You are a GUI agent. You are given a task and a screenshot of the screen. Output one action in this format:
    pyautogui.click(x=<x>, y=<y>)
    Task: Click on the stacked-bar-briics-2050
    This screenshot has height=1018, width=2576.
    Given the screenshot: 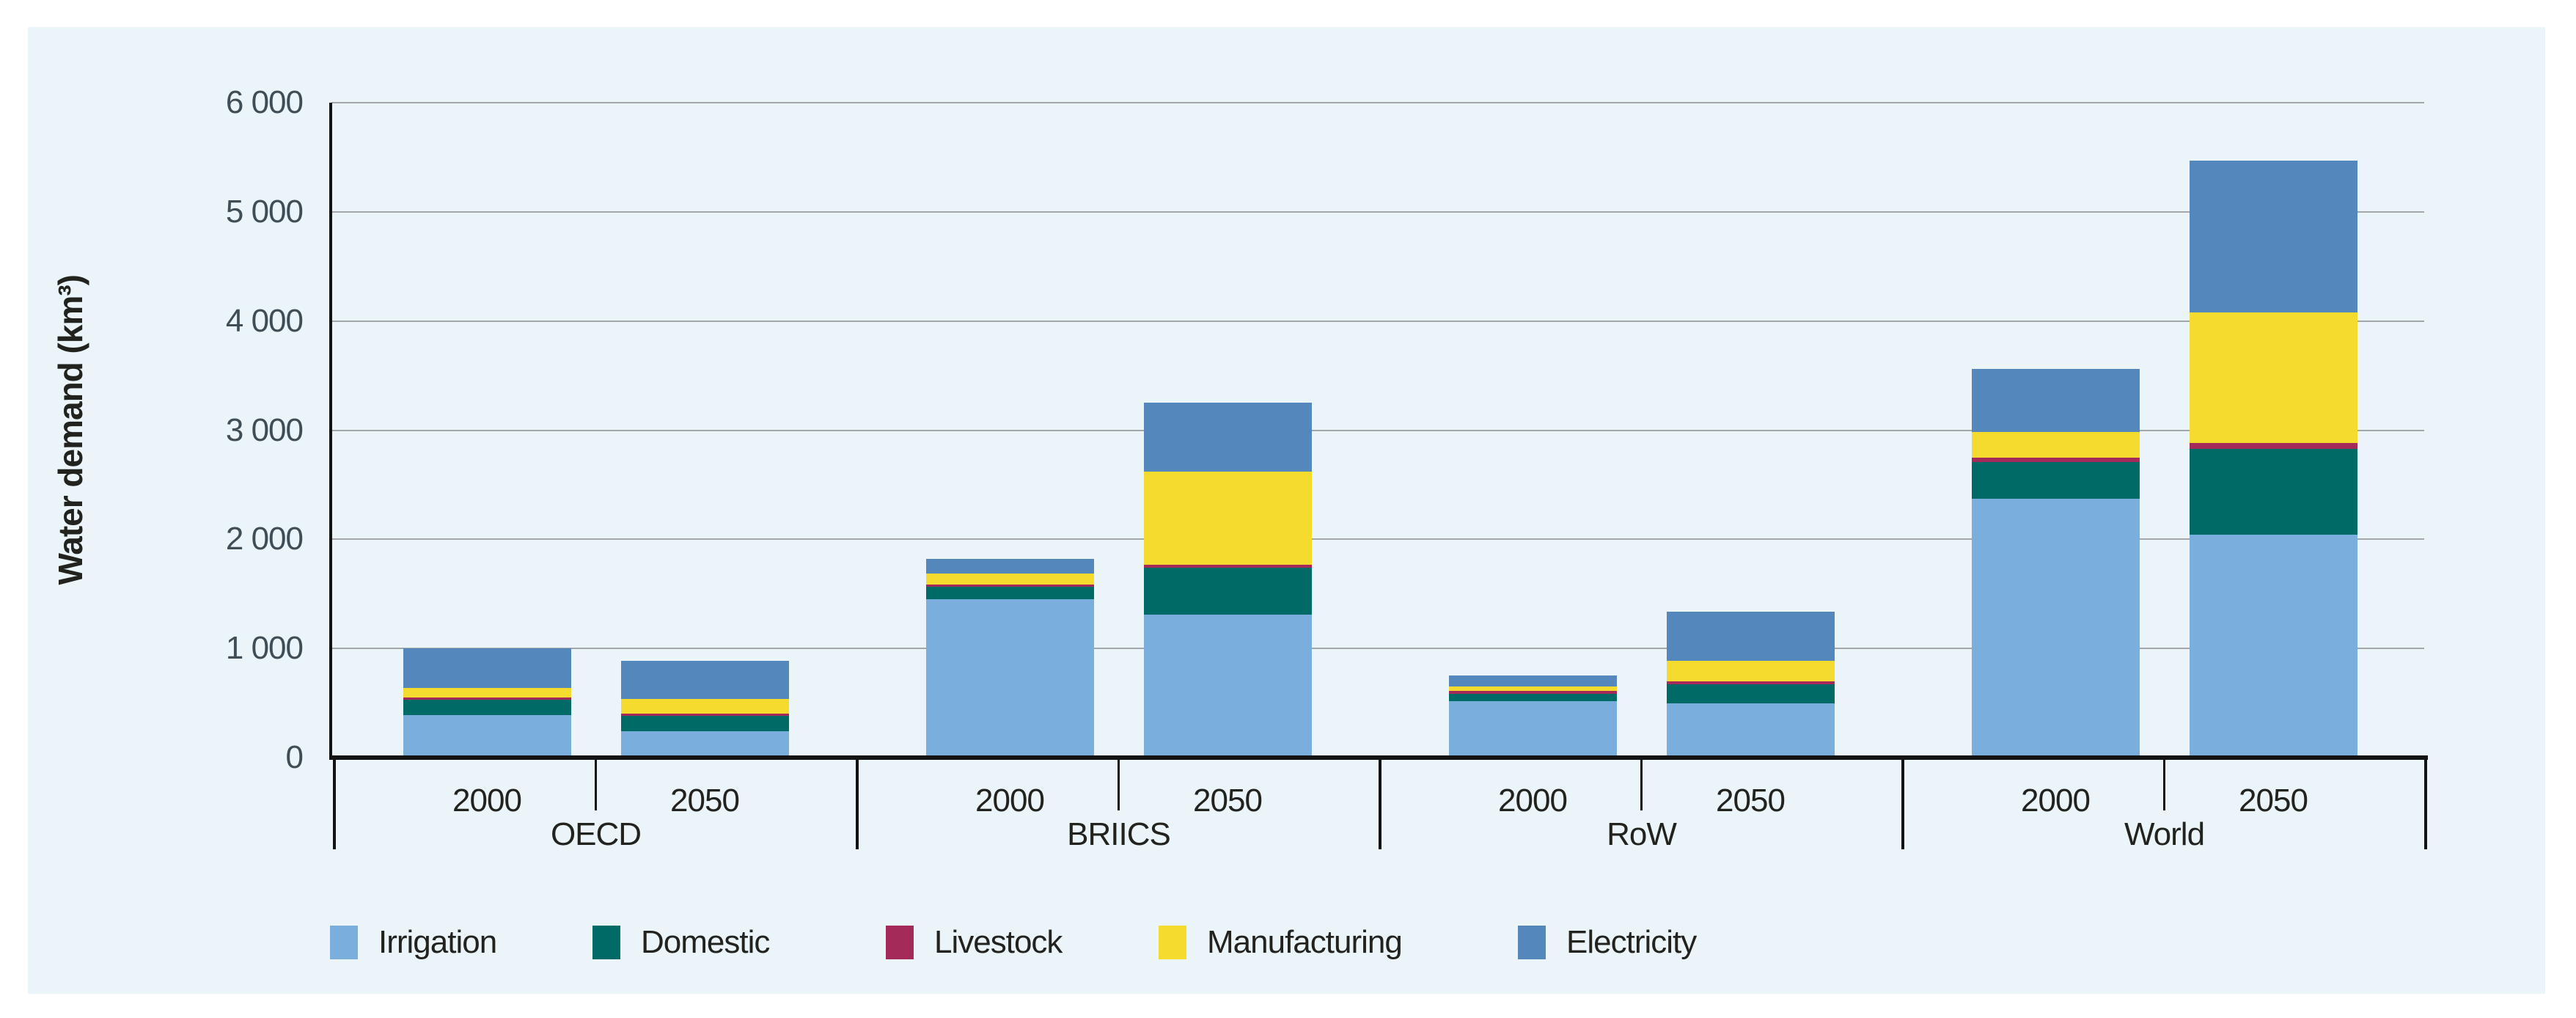 What is the action you would take?
    pyautogui.click(x=1228, y=580)
    